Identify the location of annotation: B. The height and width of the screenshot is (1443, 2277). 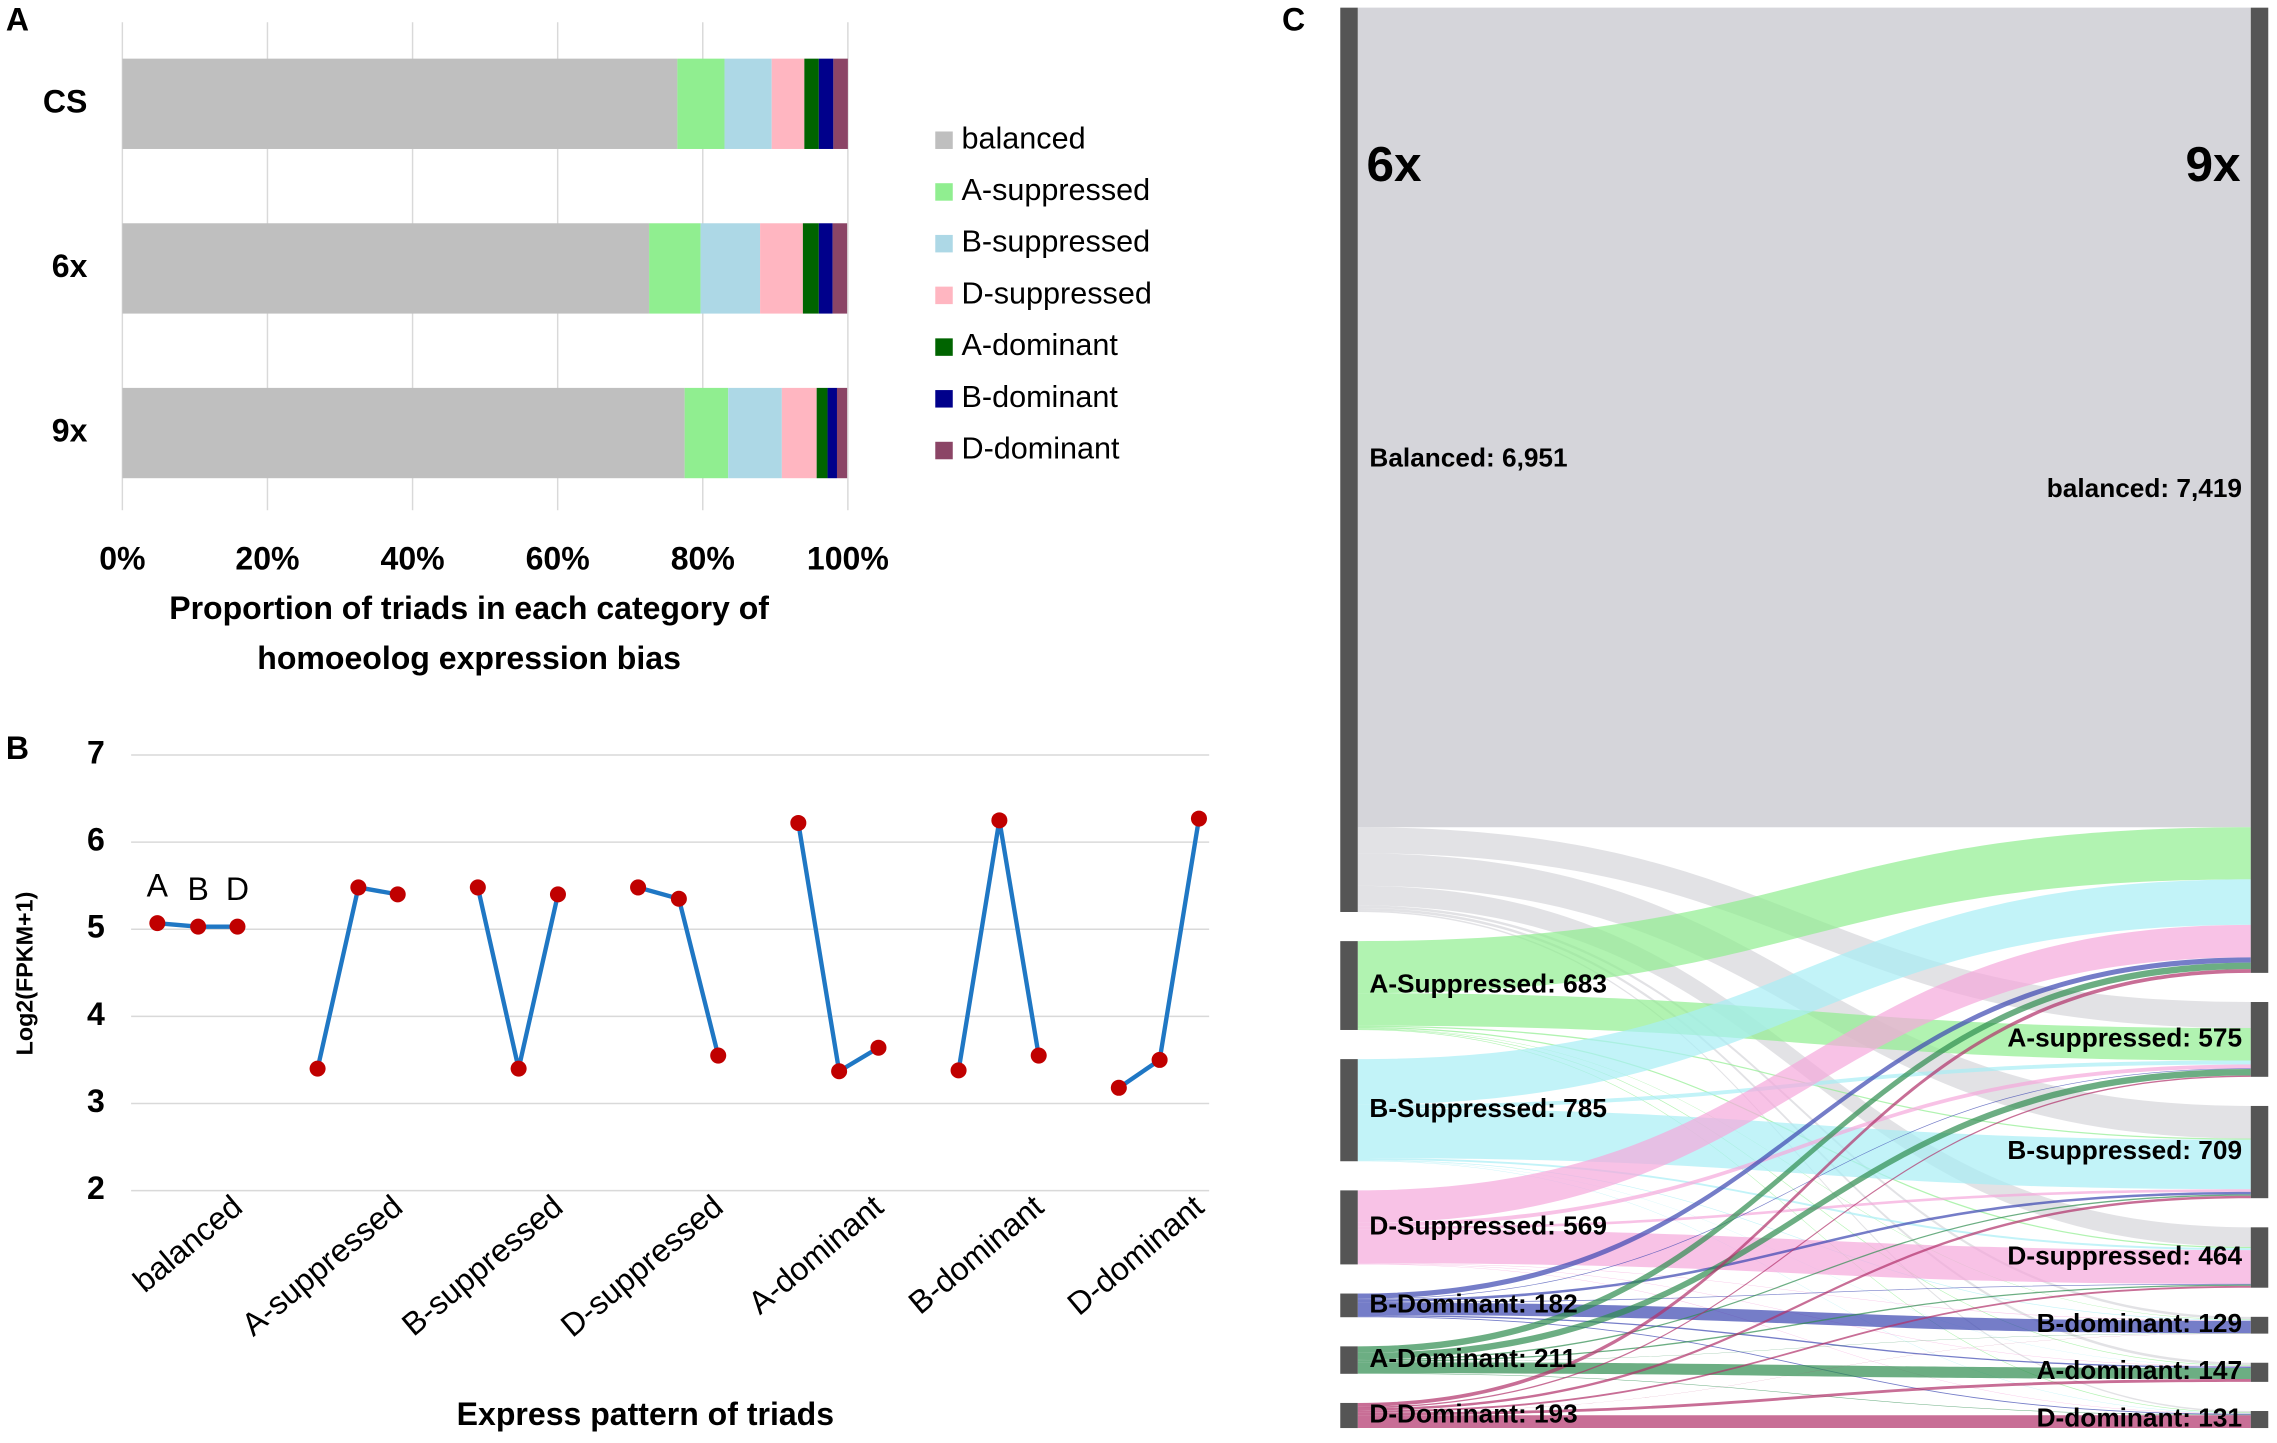
(197, 889).